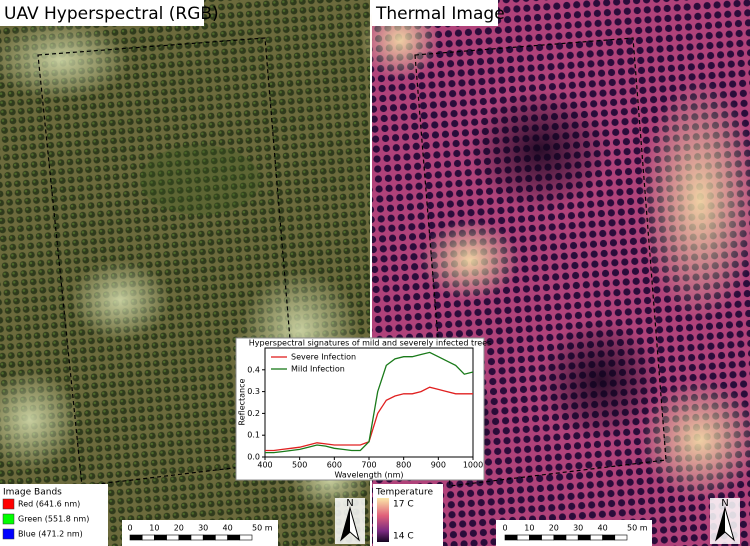  Describe the element at coordinates (264, 465) in the screenshot. I see `x-tick-label: 400` at that location.